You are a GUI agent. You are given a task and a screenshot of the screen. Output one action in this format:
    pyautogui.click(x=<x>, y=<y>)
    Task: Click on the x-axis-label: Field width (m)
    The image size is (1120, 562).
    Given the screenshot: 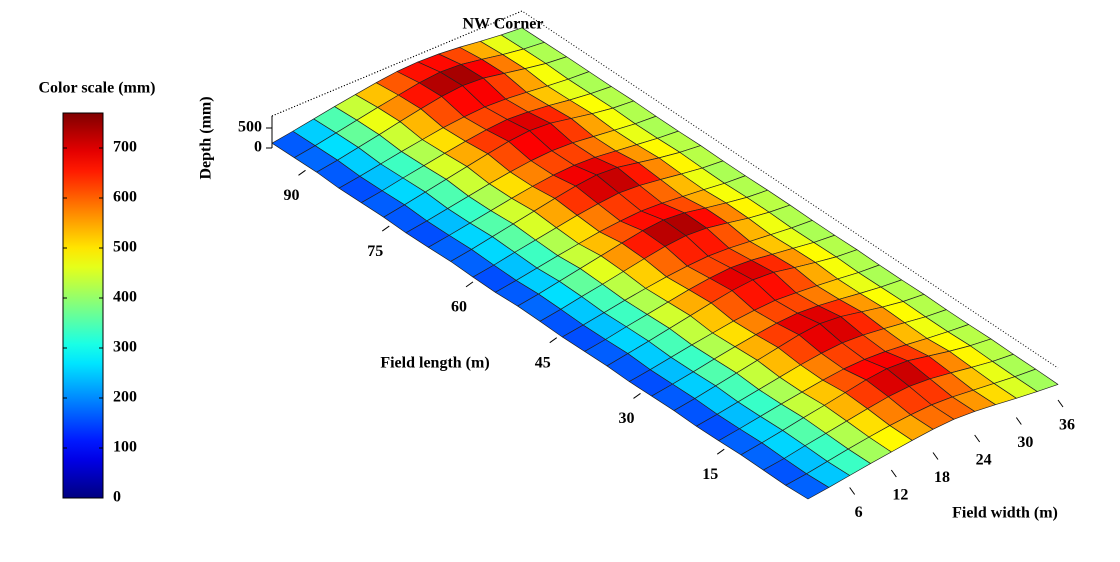 What is the action you would take?
    pyautogui.click(x=1005, y=513)
    